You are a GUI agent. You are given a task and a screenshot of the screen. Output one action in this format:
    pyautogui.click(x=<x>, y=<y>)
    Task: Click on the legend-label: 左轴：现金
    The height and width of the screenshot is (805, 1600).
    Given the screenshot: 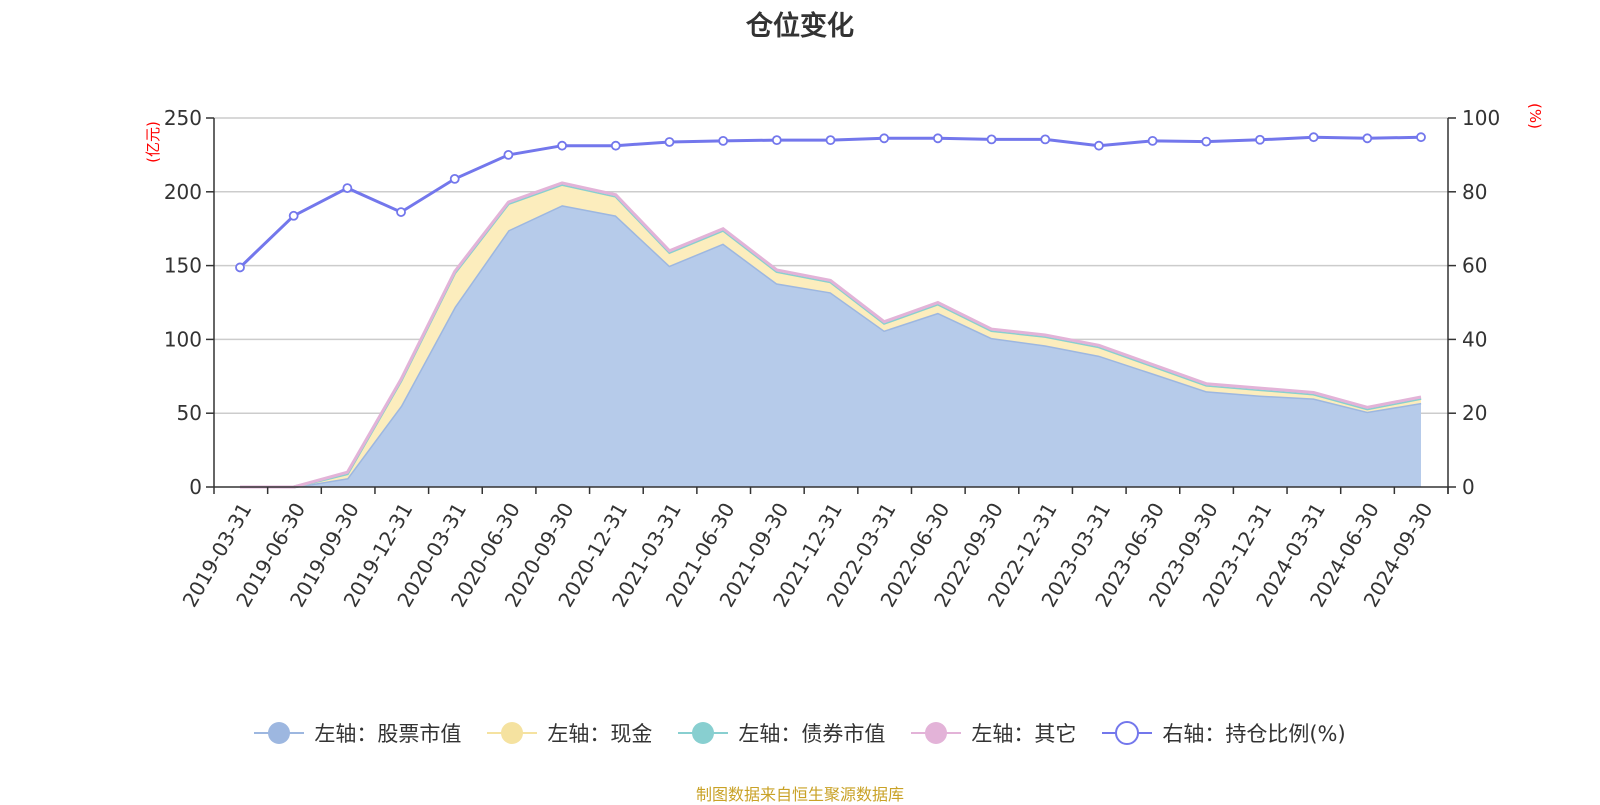 What is the action you would take?
    pyautogui.click(x=600, y=734)
    